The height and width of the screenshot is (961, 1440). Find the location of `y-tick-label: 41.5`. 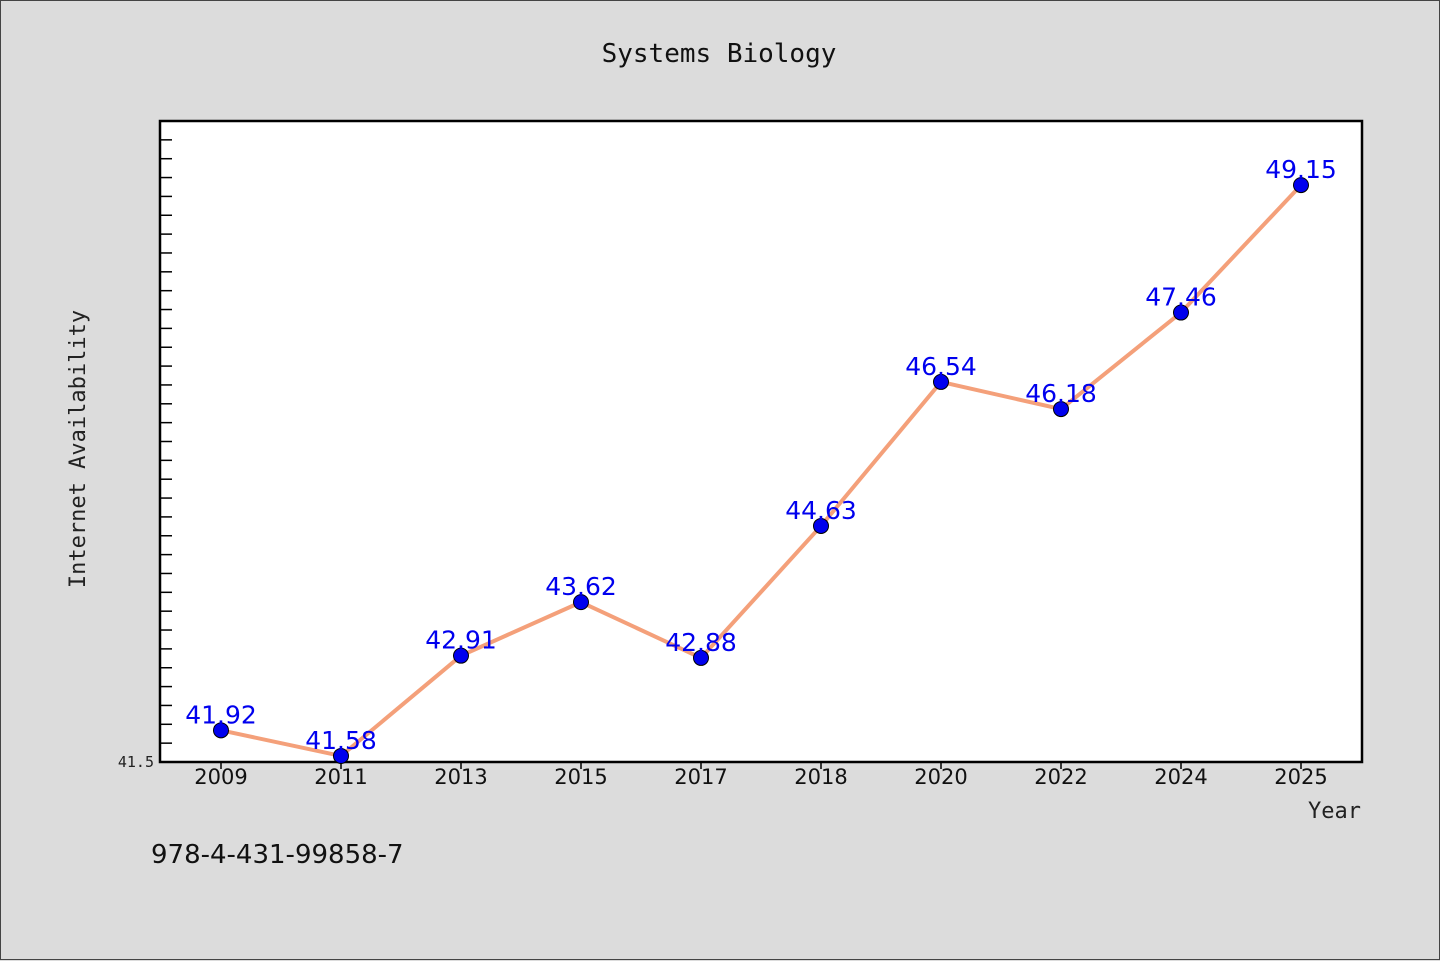

y-tick-label: 41.5 is located at coordinates (136, 762).